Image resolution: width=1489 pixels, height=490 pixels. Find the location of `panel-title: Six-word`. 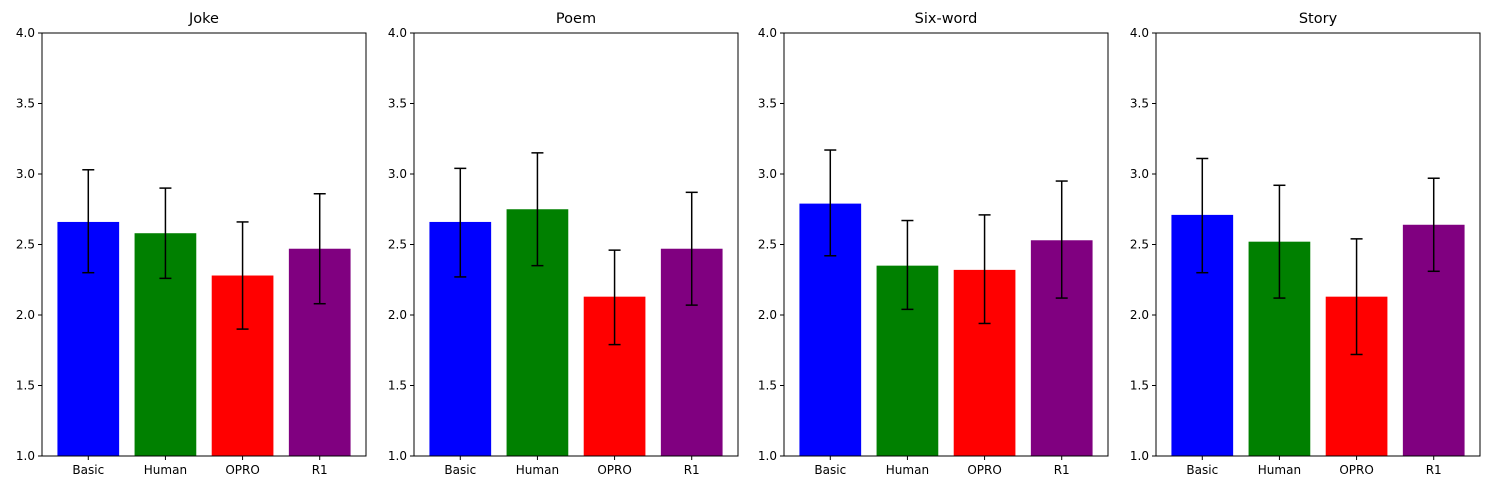

panel-title: Six-word is located at coordinates (946, 19).